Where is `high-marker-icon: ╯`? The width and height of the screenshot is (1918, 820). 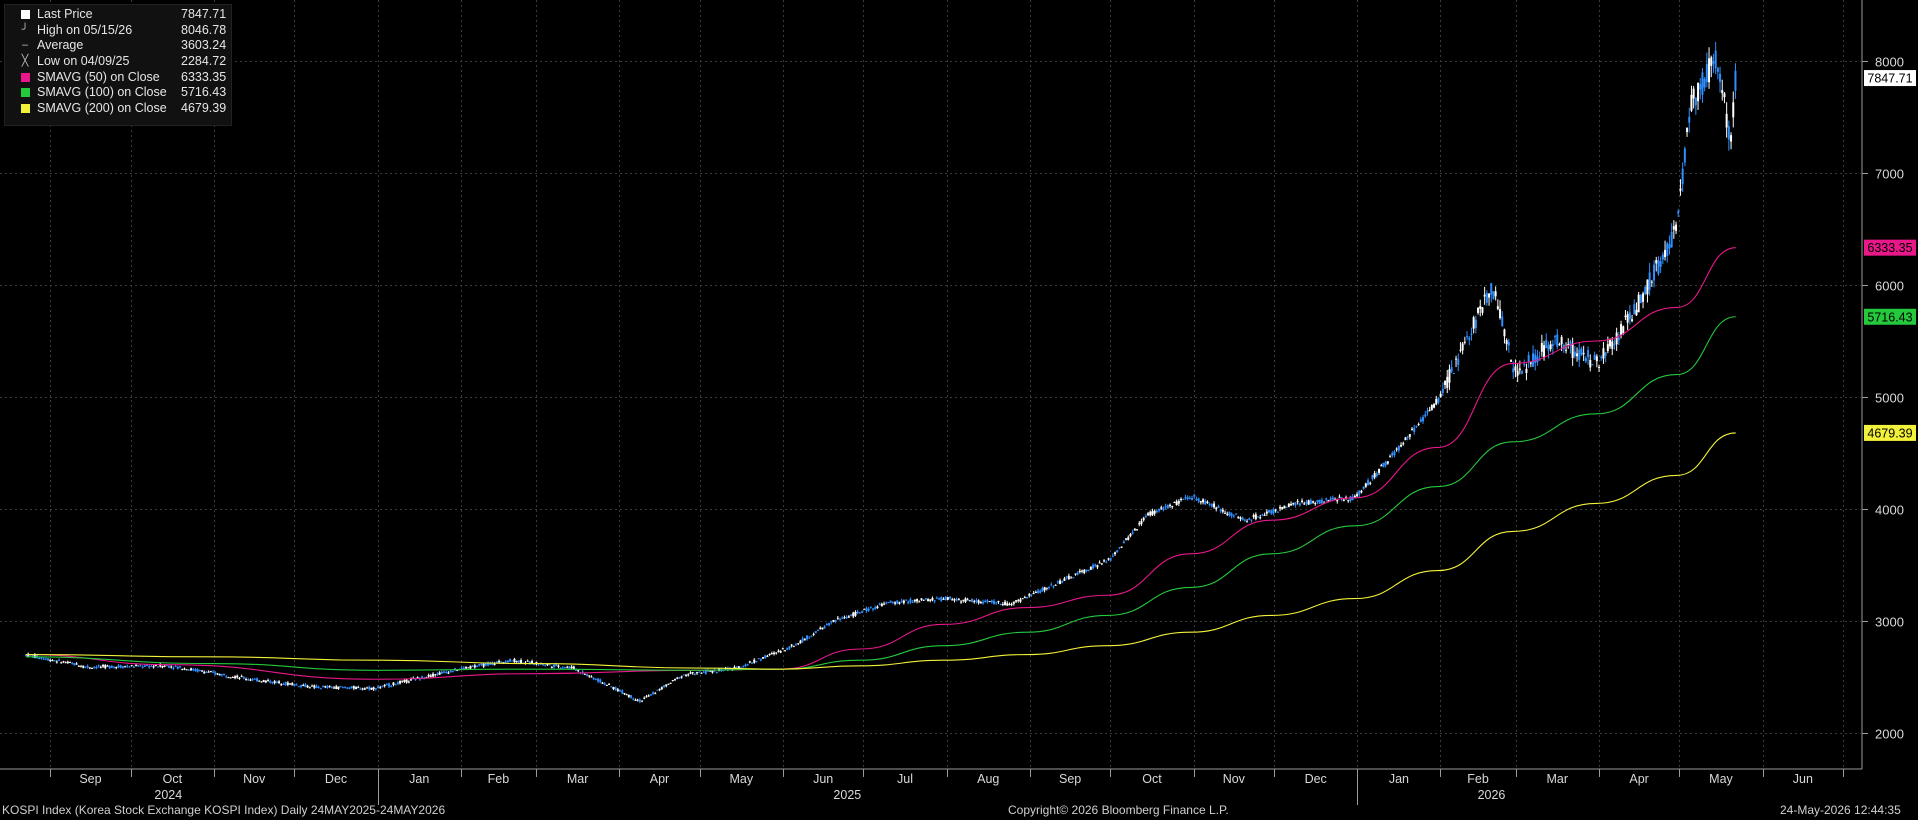 high-marker-icon: ╯ is located at coordinates (25, 29).